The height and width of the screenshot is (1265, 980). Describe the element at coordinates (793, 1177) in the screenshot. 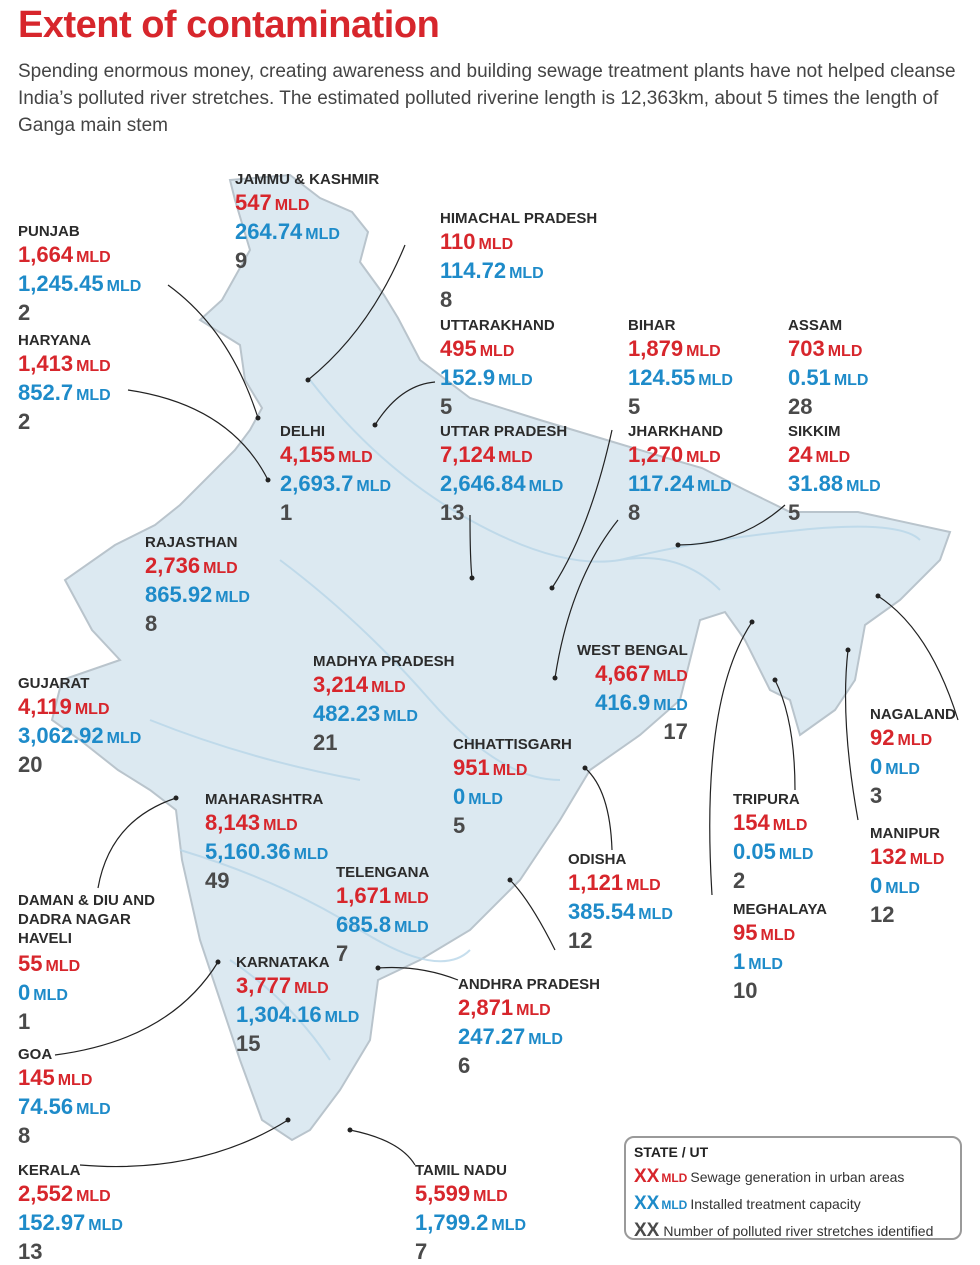

I see `legend-row-generation: XX MLD Sewage generation in urban areas` at that location.